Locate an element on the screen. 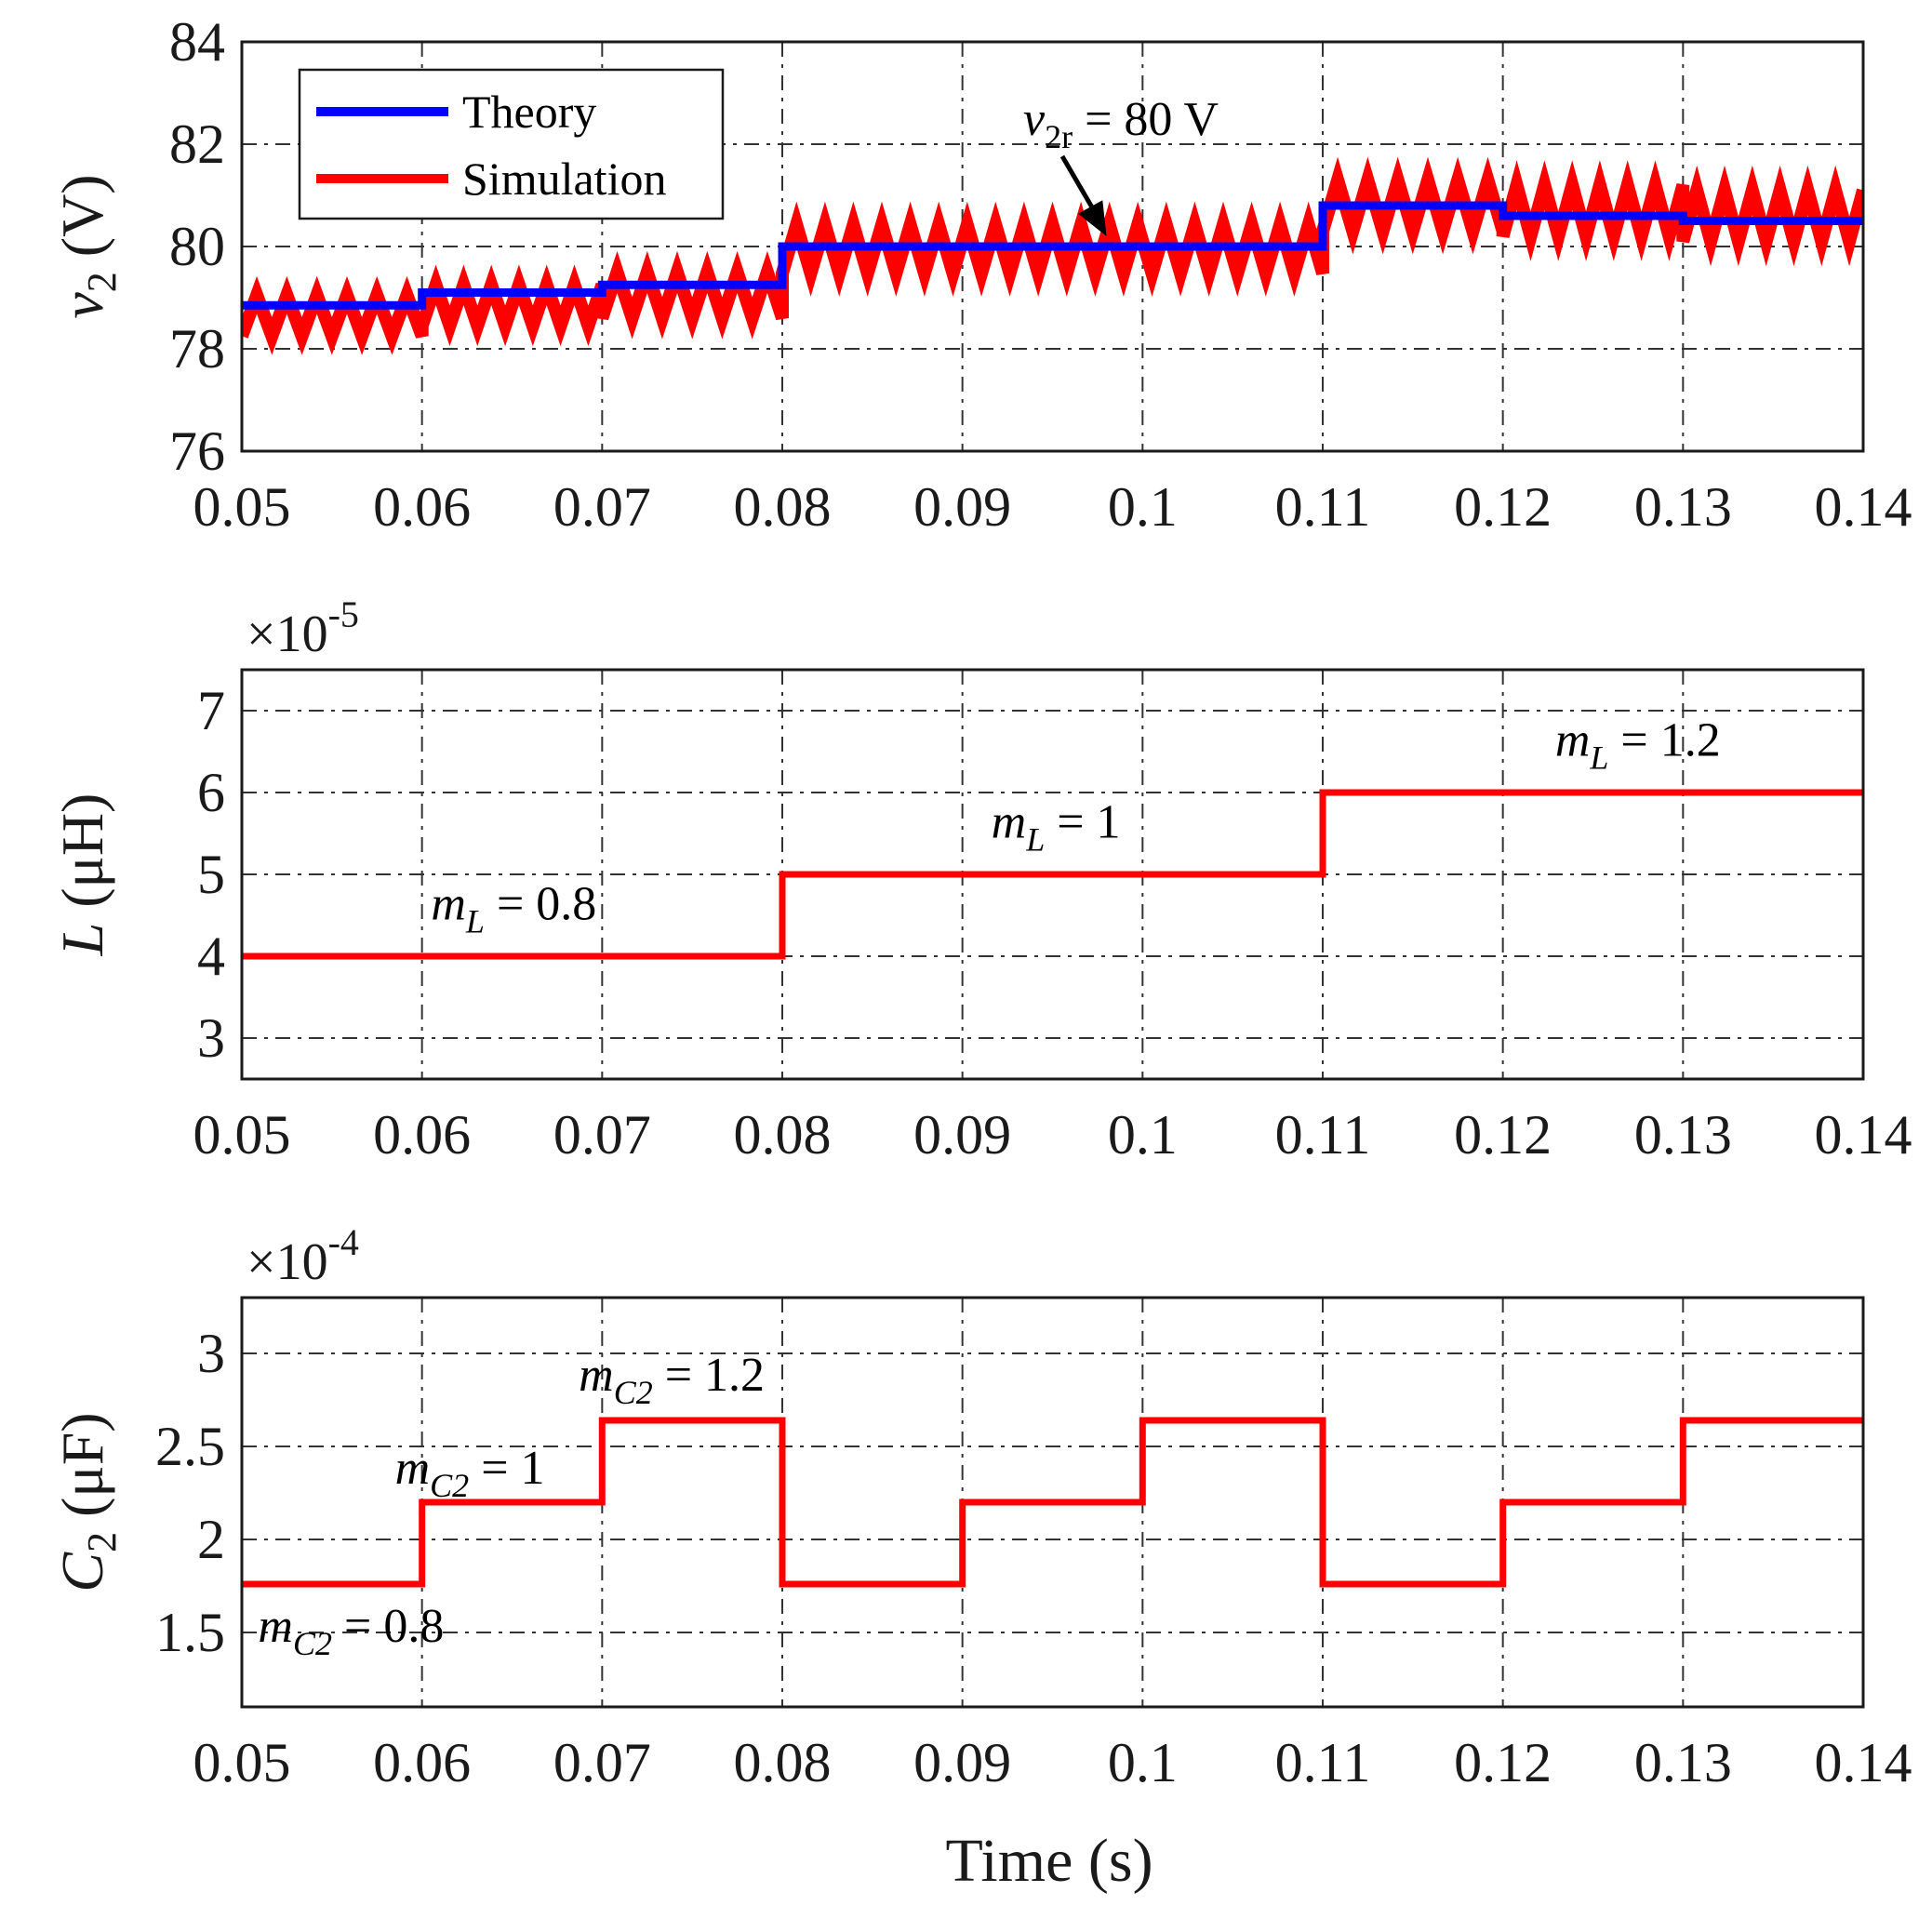 This screenshot has height=1905, width=1932. y-axis-label: C2 (μF) is located at coordinates (87, 1502).